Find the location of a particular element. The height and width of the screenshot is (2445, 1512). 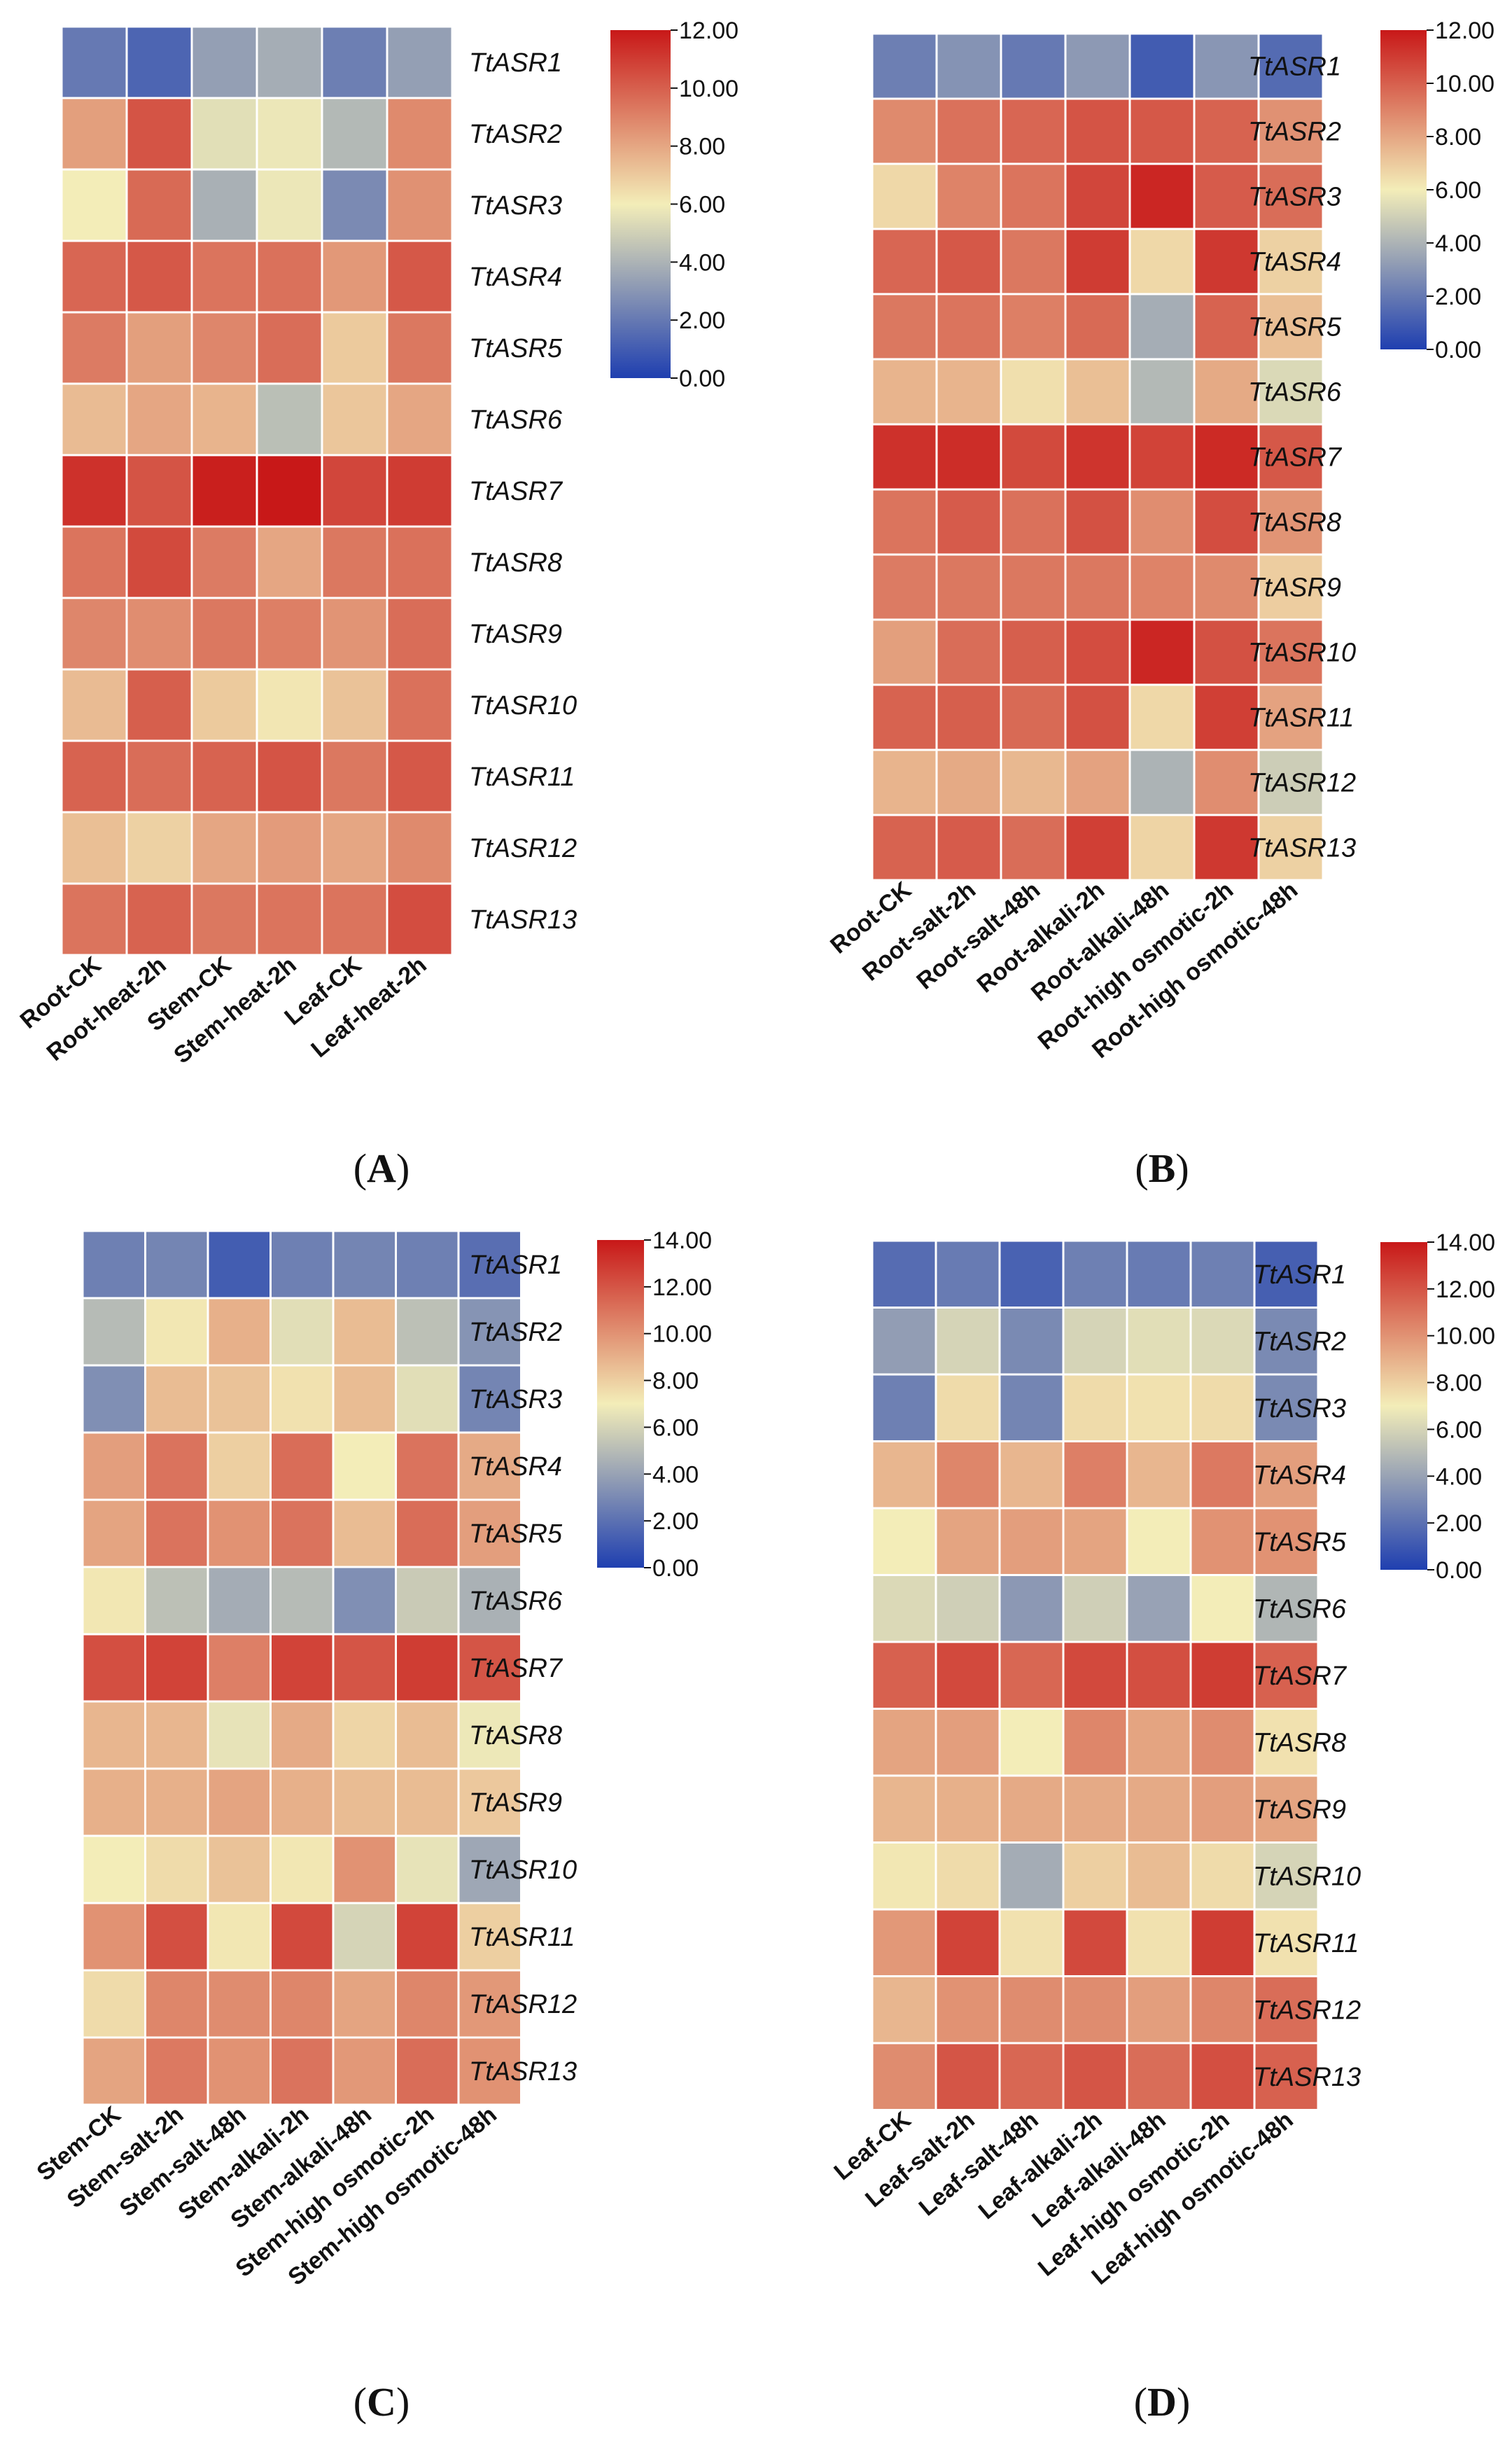

colorbar is located at coordinates (620, 1404).